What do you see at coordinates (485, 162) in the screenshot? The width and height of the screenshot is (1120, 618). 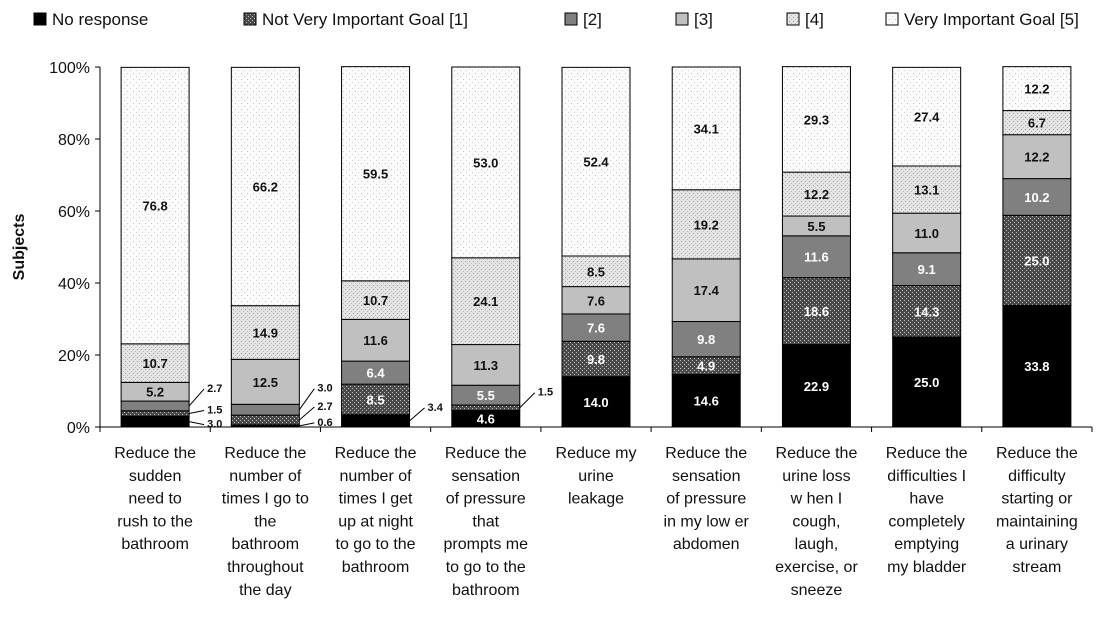 I see `data-label: 53.0` at bounding box center [485, 162].